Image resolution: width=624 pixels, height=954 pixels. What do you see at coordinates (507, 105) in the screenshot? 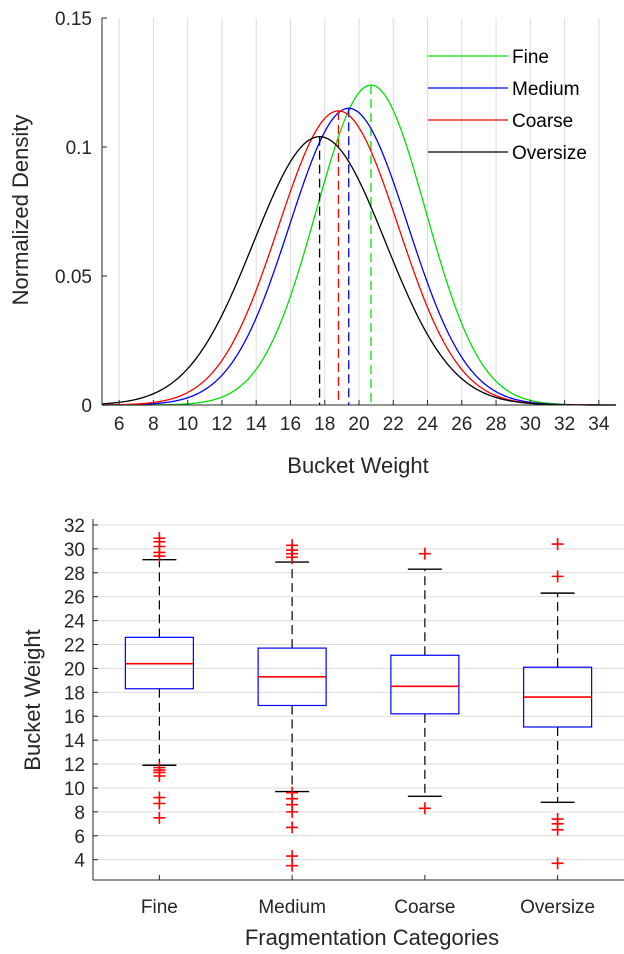
I see `density-legend: Fine Medium Coarse Oversize` at bounding box center [507, 105].